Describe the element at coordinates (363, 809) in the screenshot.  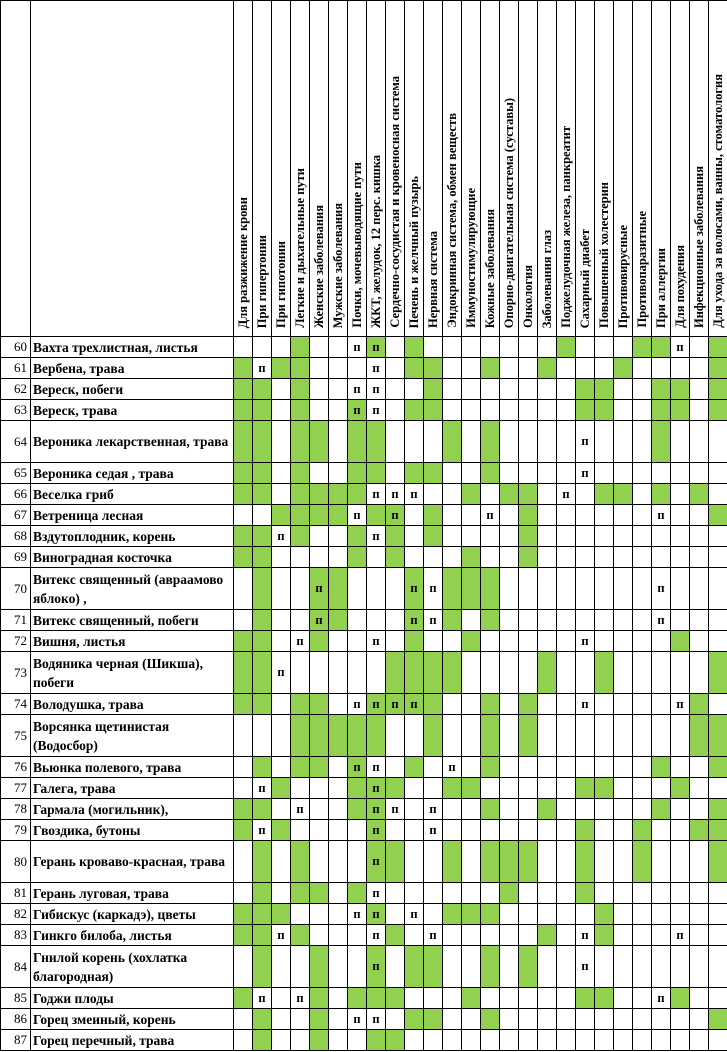
I see `table-row: 78 Гармала (могильник), п п п п` at that location.